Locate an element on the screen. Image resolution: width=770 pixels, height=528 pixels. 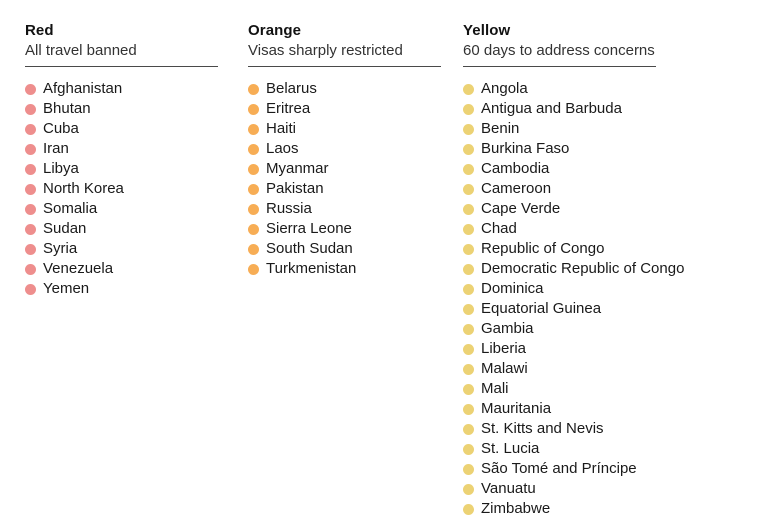
country-label: Venezuela is located at coordinates (78, 268).